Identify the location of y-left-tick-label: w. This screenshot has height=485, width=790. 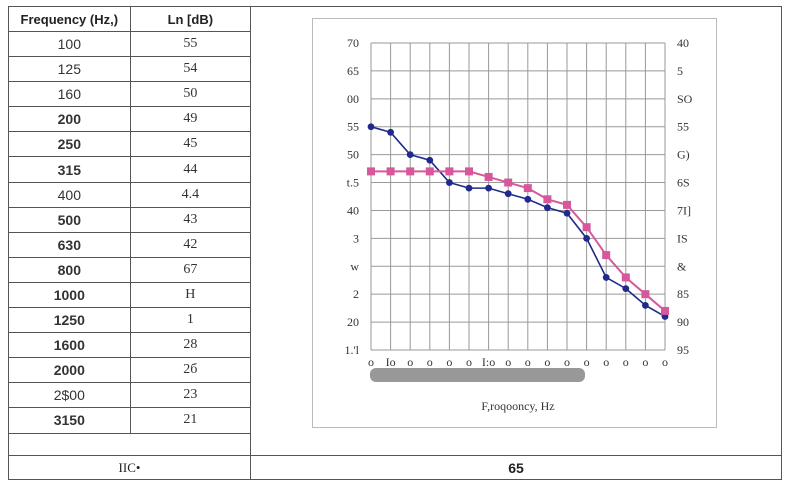
(354, 266).